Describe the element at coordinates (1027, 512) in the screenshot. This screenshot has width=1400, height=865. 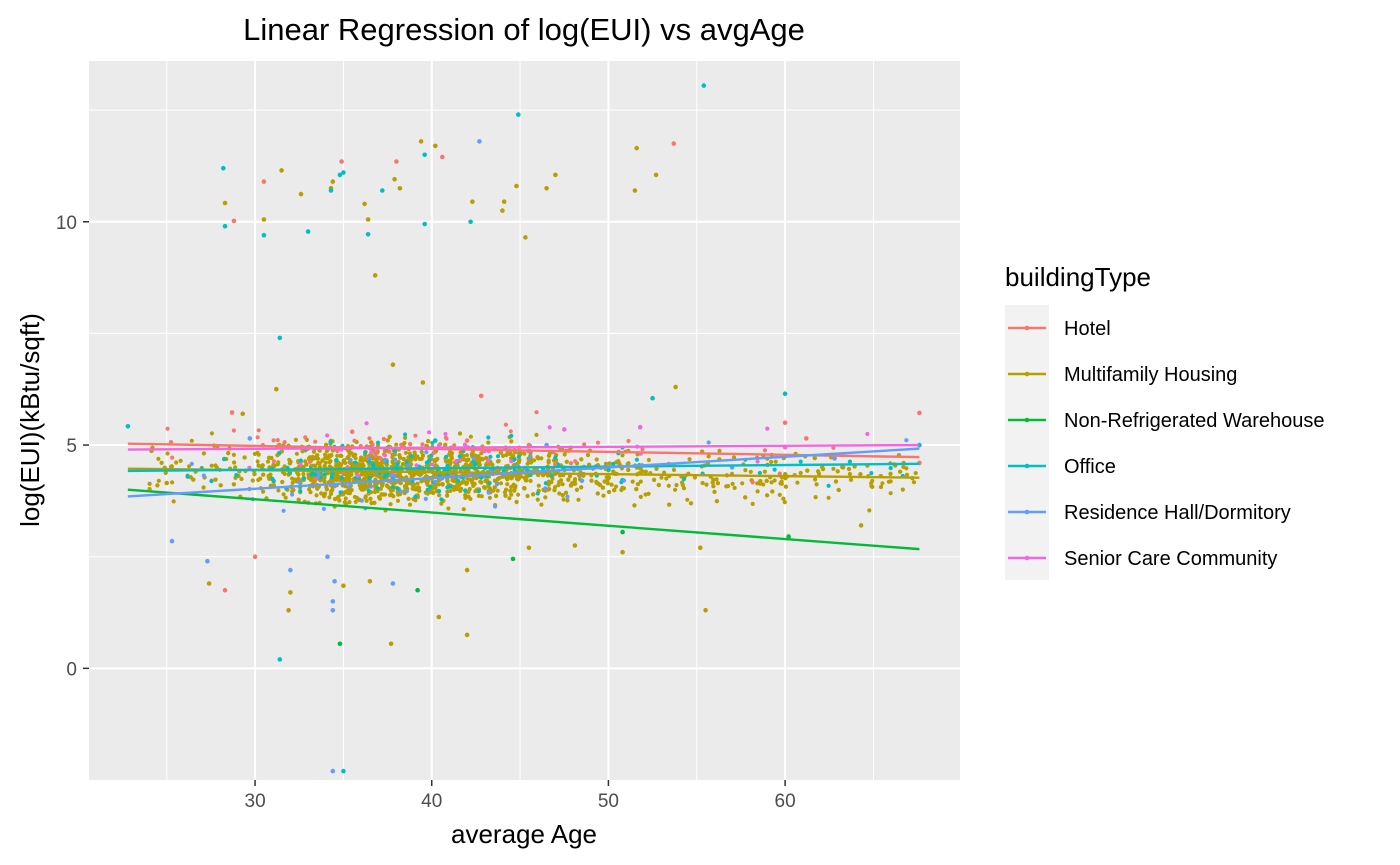
I see `legend-key-point` at that location.